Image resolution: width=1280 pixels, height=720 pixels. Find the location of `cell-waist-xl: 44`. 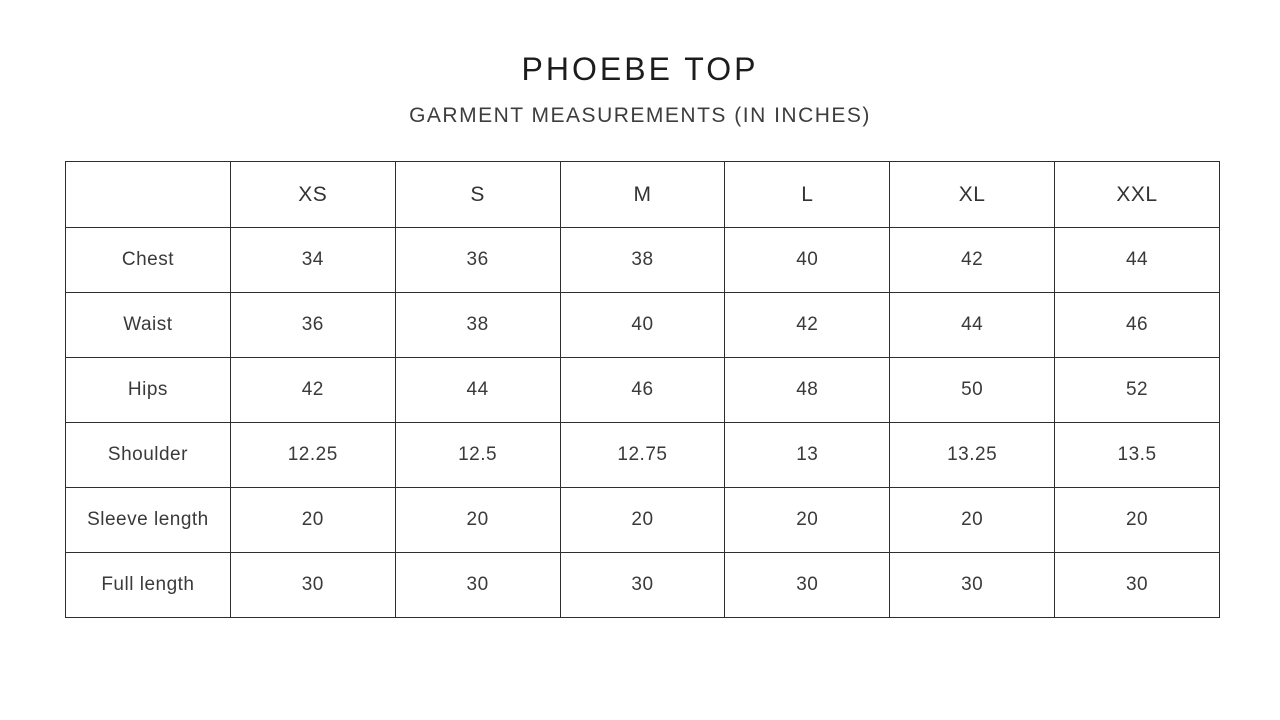

cell-waist-xl: 44 is located at coordinates (972, 325).